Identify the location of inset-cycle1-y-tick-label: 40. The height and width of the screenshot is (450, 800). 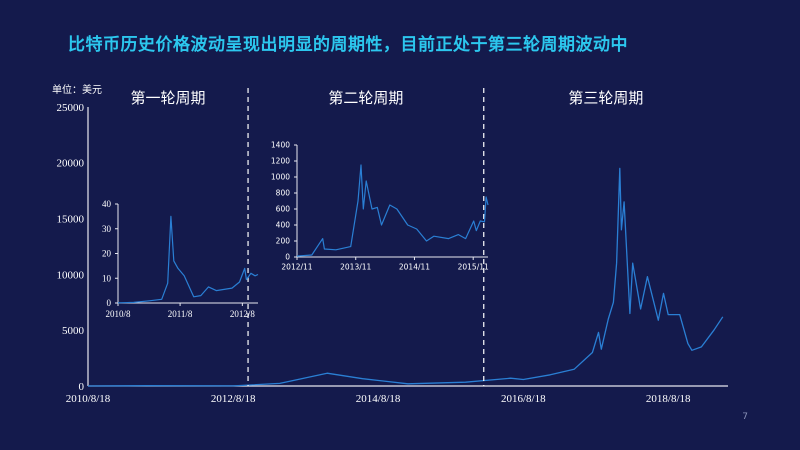
(107, 204).